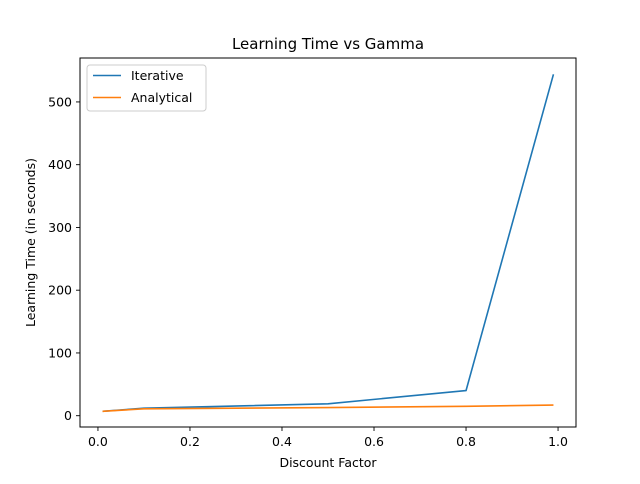  Describe the element at coordinates (466, 441) in the screenshot. I see `x-tick-label: 0.8` at that location.